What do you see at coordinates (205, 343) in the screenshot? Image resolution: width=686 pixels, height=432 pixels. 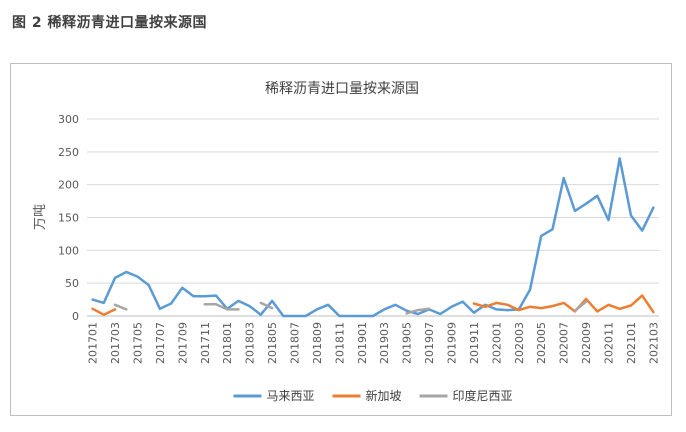 I see `x-tick-label: 201711` at bounding box center [205, 343].